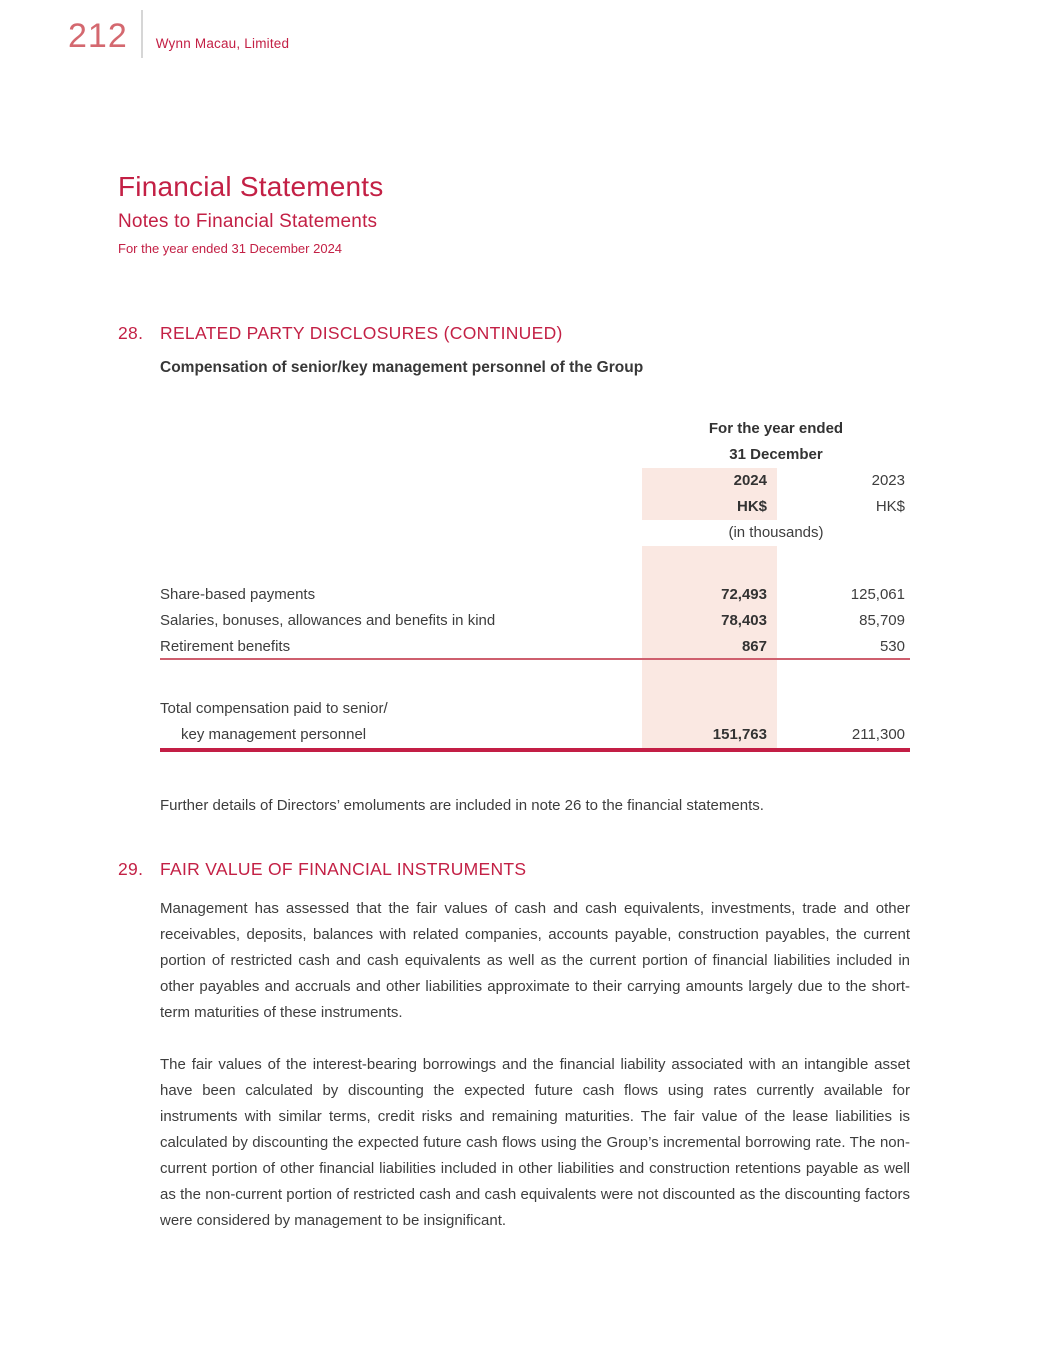 This screenshot has height=1365, width=1055. What do you see at coordinates (709, 595) in the screenshot?
I see `row-value-2024: 72,493` at bounding box center [709, 595].